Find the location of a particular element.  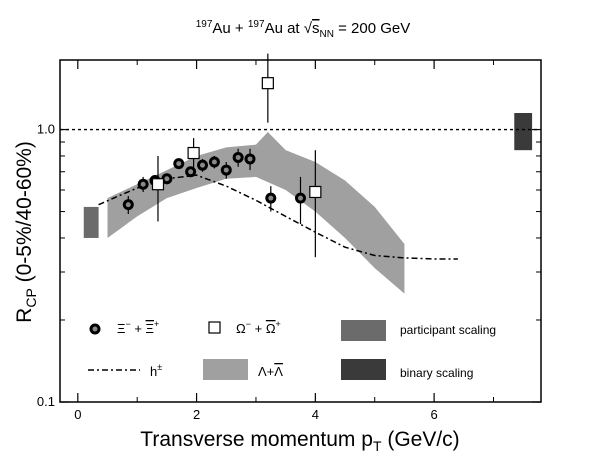

legend-xi-sup2: + is located at coordinates (156, 324).